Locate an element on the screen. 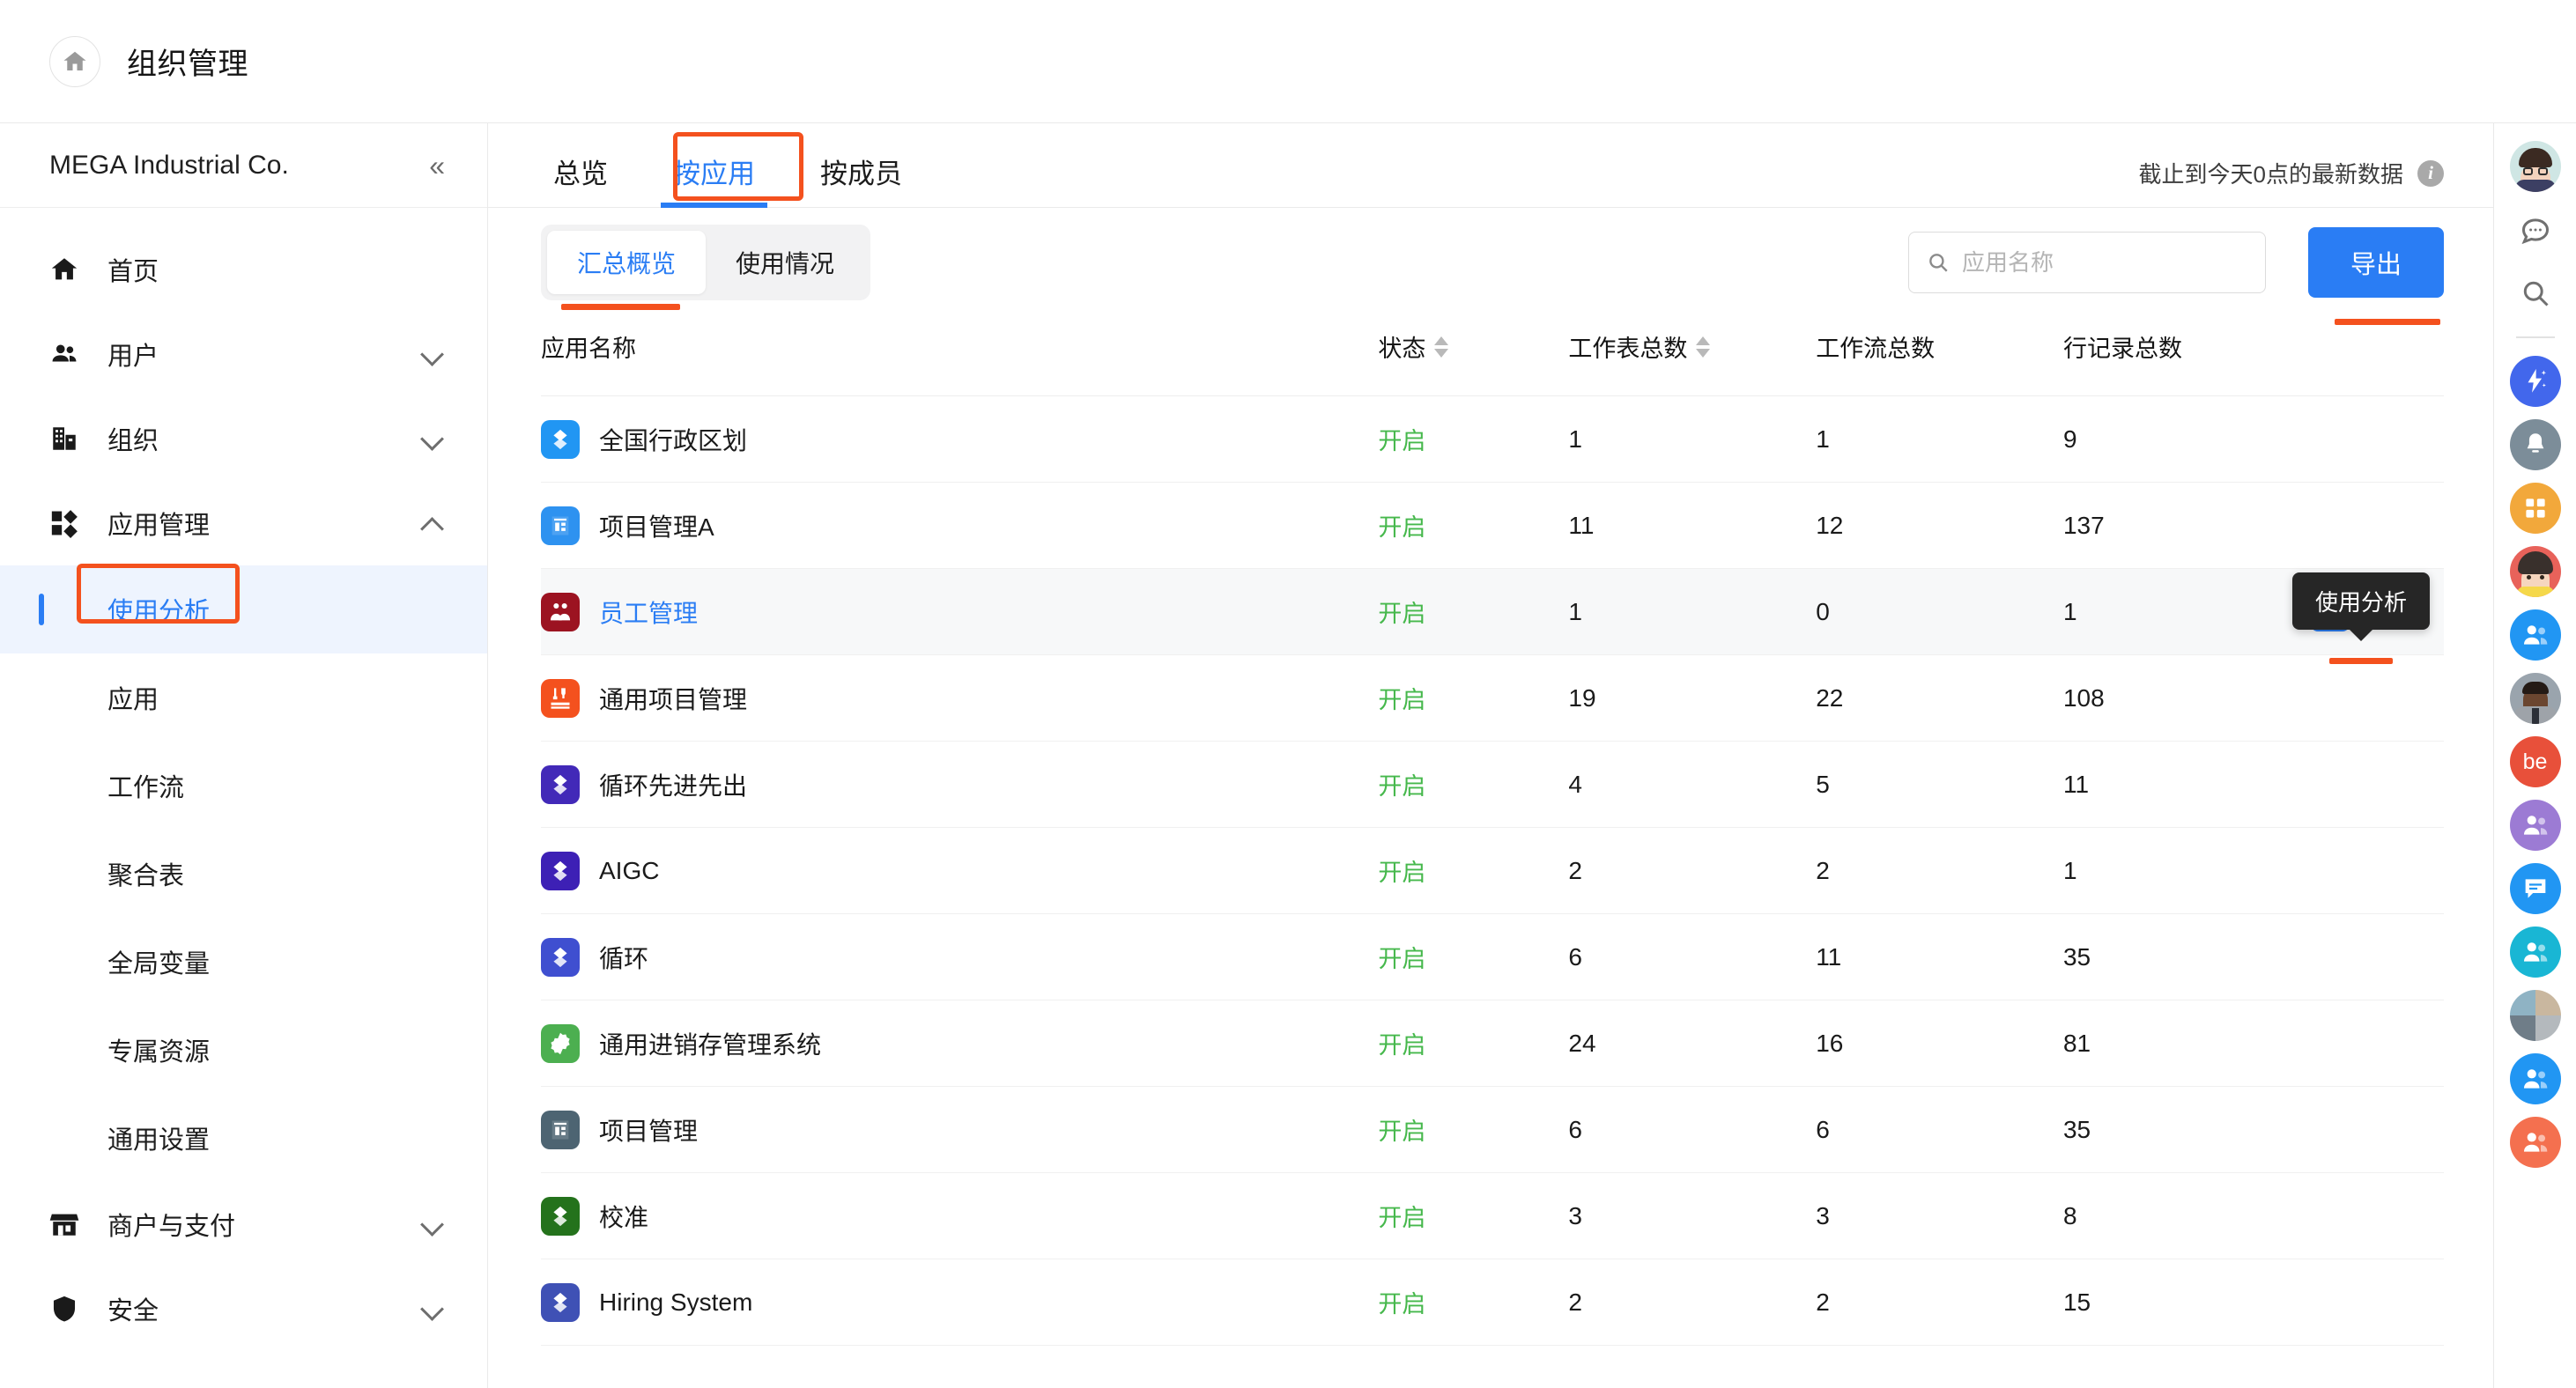 Image resolution: width=2576 pixels, height=1388 pixels. app-name-label: 通用项目管理 is located at coordinates (673, 699).